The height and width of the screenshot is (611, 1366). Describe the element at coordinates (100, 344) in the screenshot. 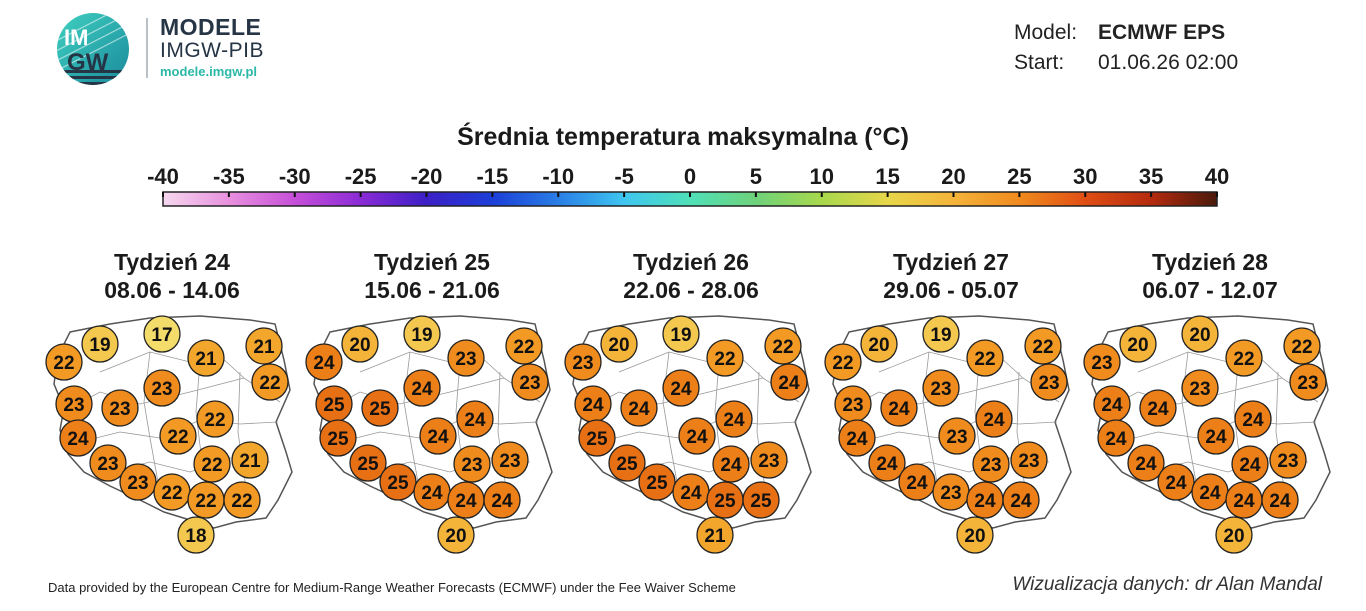

I see `temperature-bubble: 19` at that location.